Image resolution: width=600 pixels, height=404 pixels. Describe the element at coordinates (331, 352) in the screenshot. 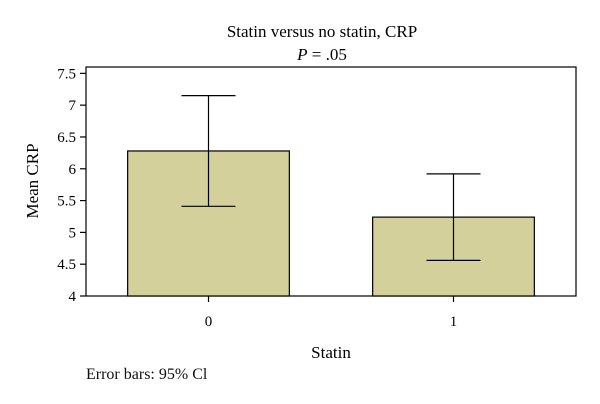

I see `x-axis-label: Statin` at that location.